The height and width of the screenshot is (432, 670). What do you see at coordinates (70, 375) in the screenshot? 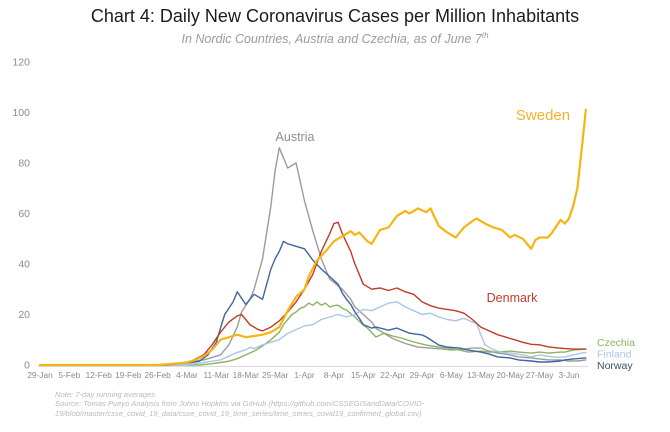
I see `x-tick-label: 5-Feb` at bounding box center [70, 375].